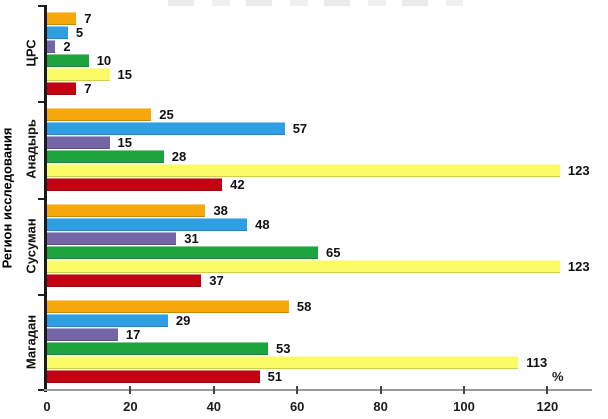  What do you see at coordinates (51, 46) in the screenshot?
I see `bar-series-purple-ЦРС` at bounding box center [51, 46].